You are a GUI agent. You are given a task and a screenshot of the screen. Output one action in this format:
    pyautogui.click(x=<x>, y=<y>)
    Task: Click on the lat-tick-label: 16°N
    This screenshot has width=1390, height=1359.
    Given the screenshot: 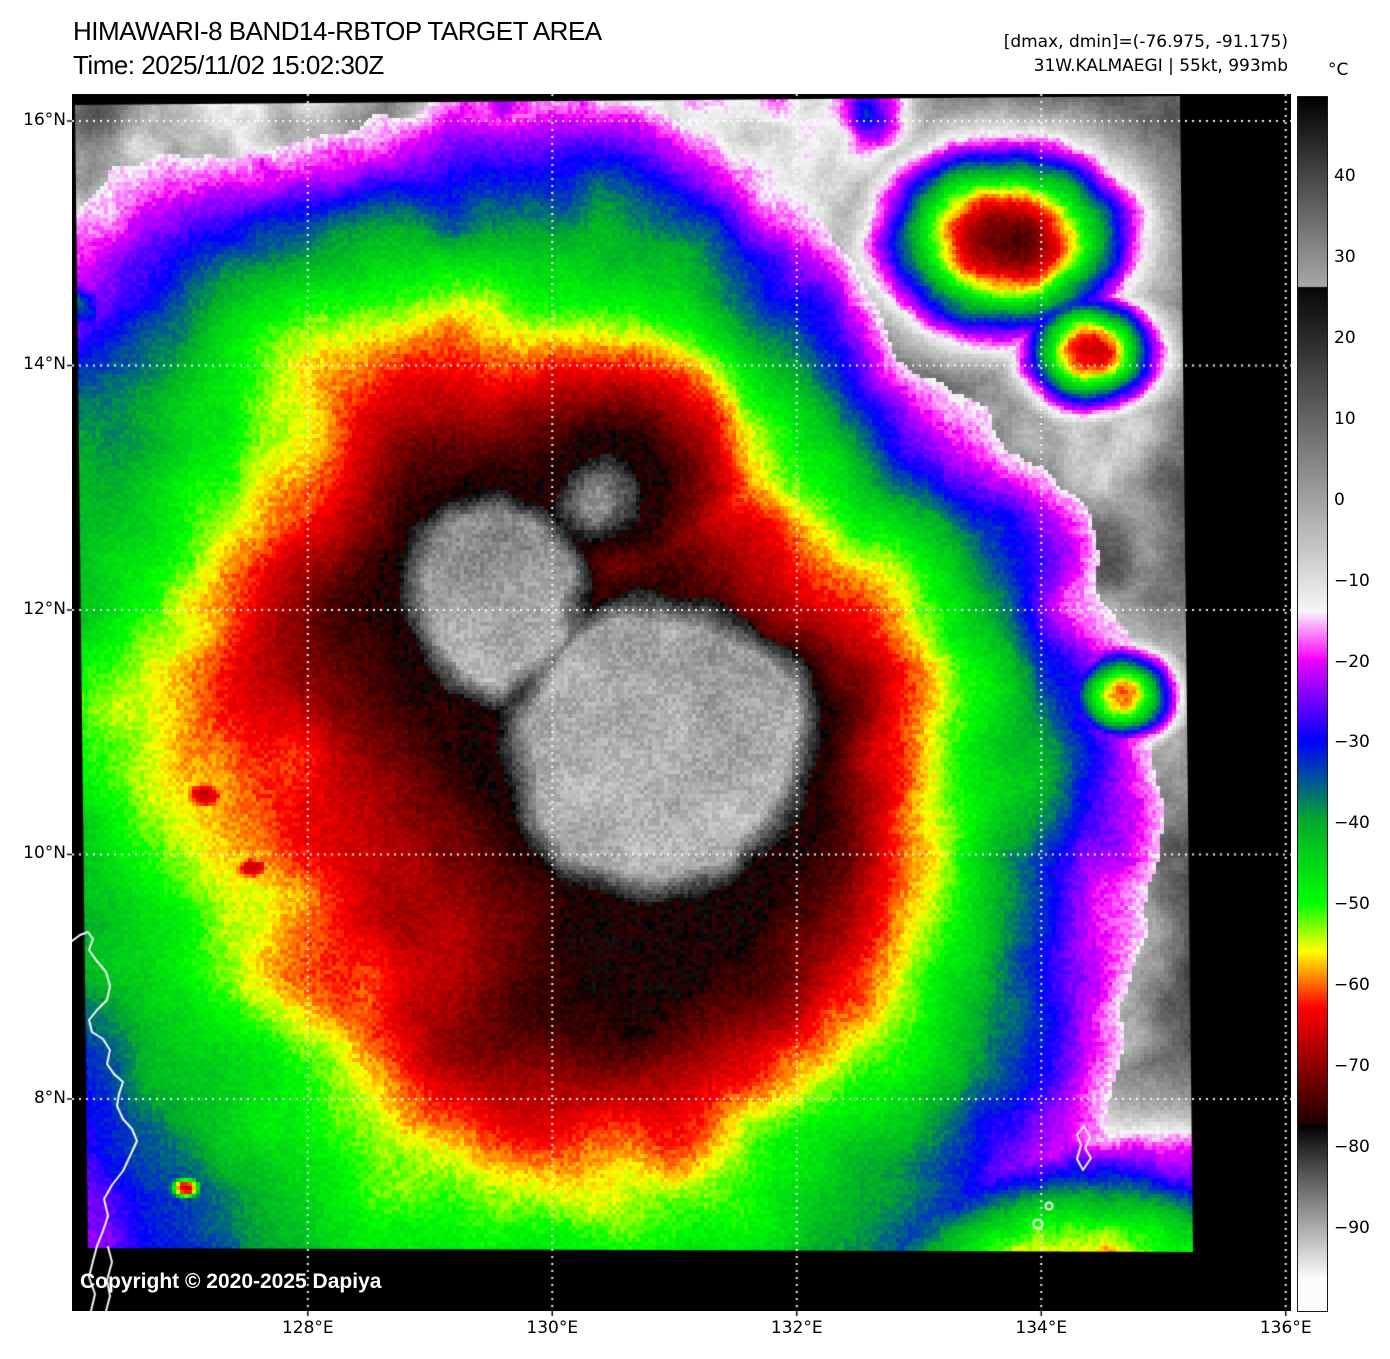 What is the action you would take?
    pyautogui.click(x=44, y=120)
    